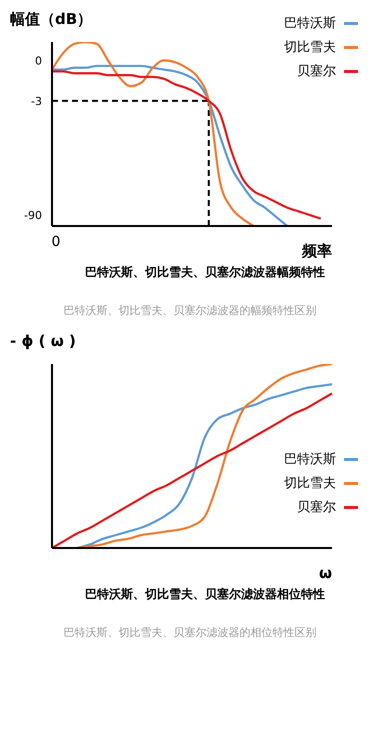 The height and width of the screenshot is (736, 380). Describe the element at coordinates (33, 215) in the screenshot. I see `text: -90` at that location.